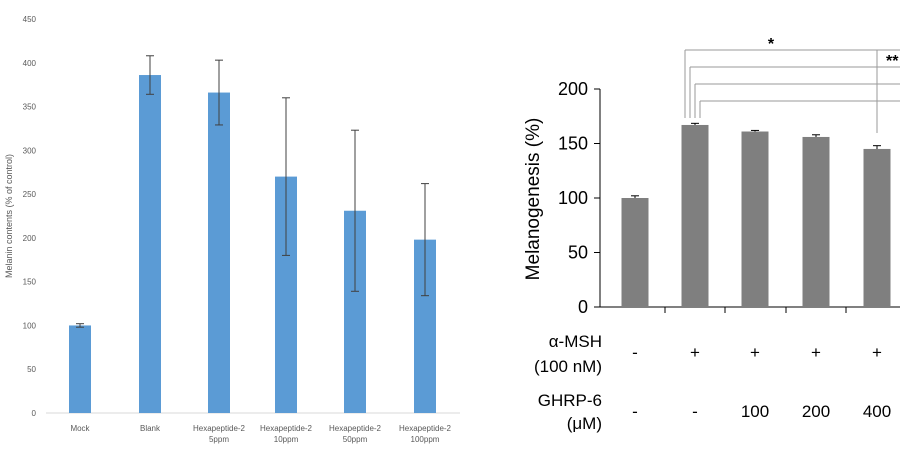 The height and width of the screenshot is (450, 900). What do you see at coordinates (355, 439) in the screenshot?
I see `x-tick-label: 50ppm` at bounding box center [355, 439].